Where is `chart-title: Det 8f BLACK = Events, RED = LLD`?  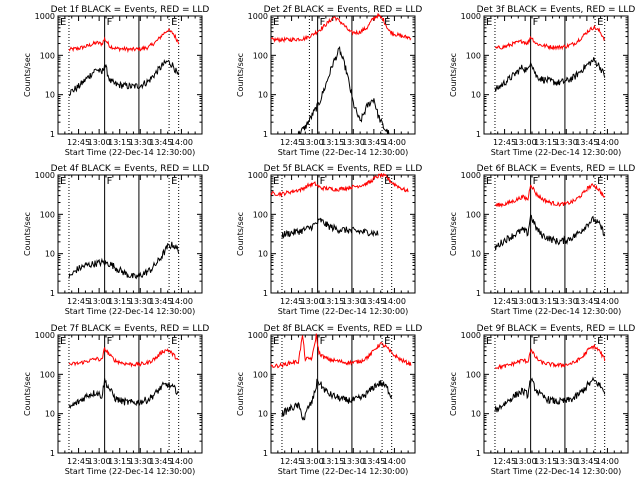
chart-title: Det 8f BLACK = Events, RED = LLD is located at coordinates (343, 329).